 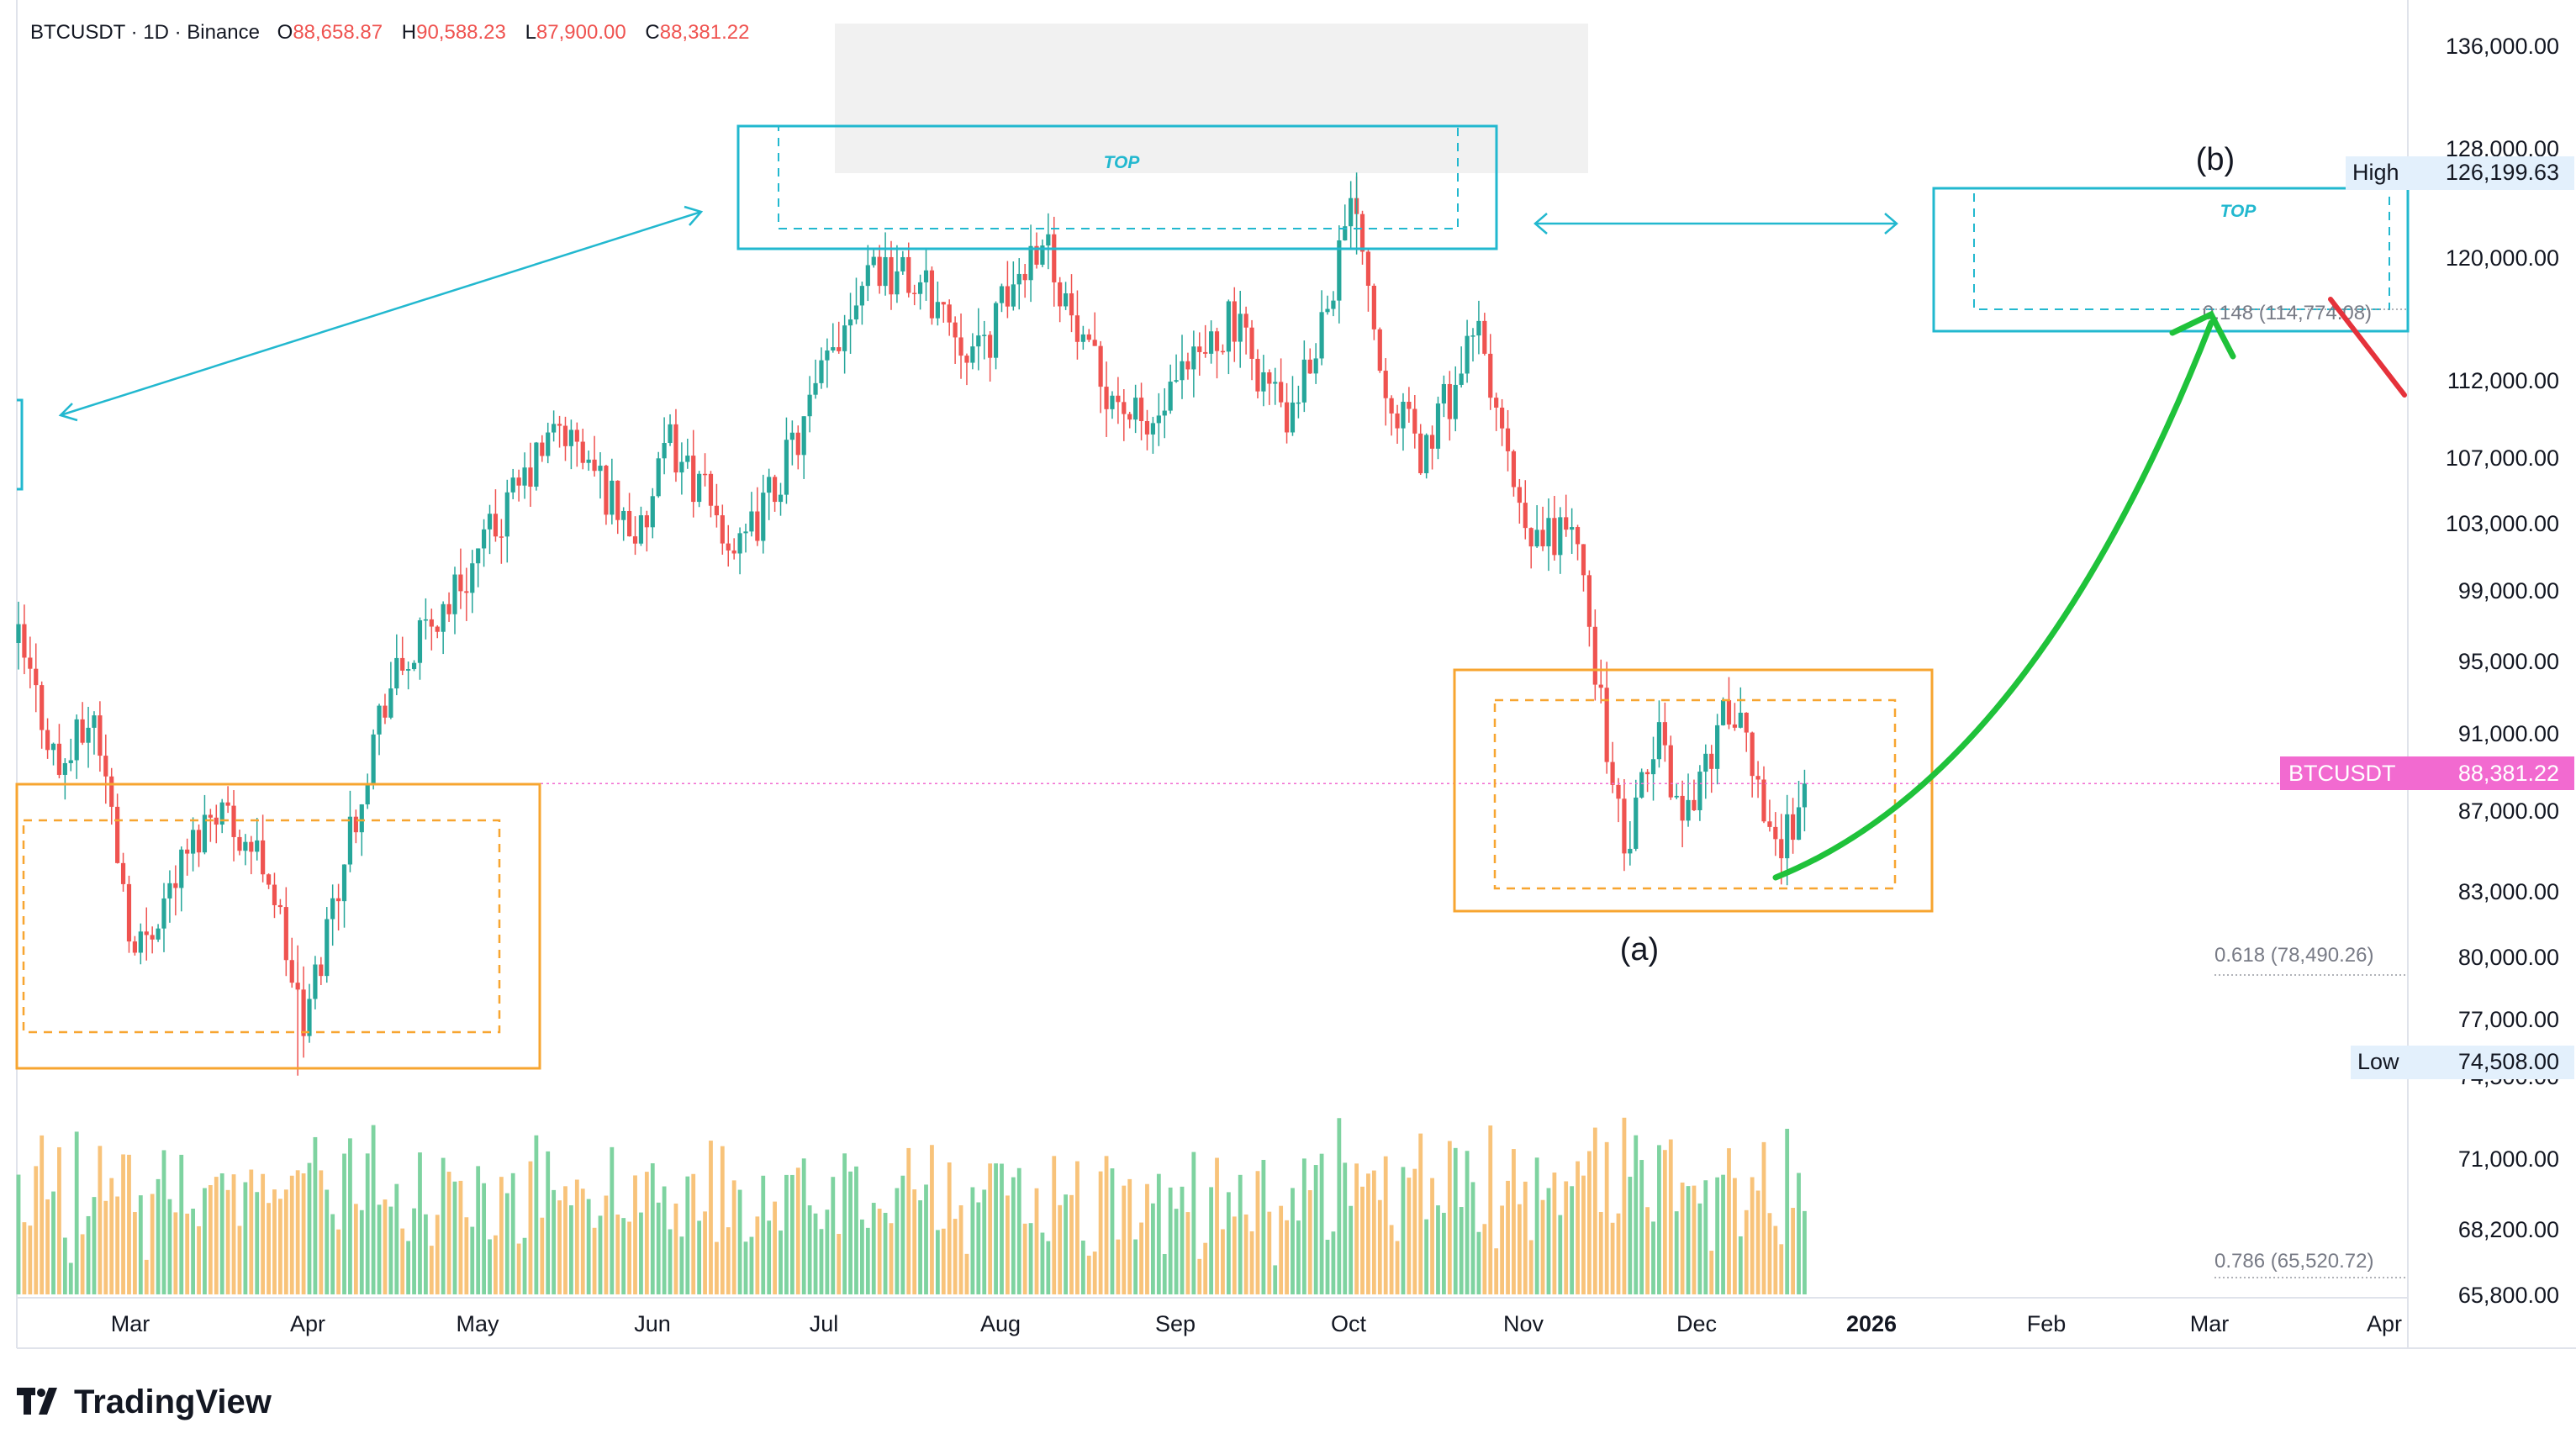 What do you see at coordinates (144, 1402) in the screenshot?
I see `tradingview-logo: TradingView` at bounding box center [144, 1402].